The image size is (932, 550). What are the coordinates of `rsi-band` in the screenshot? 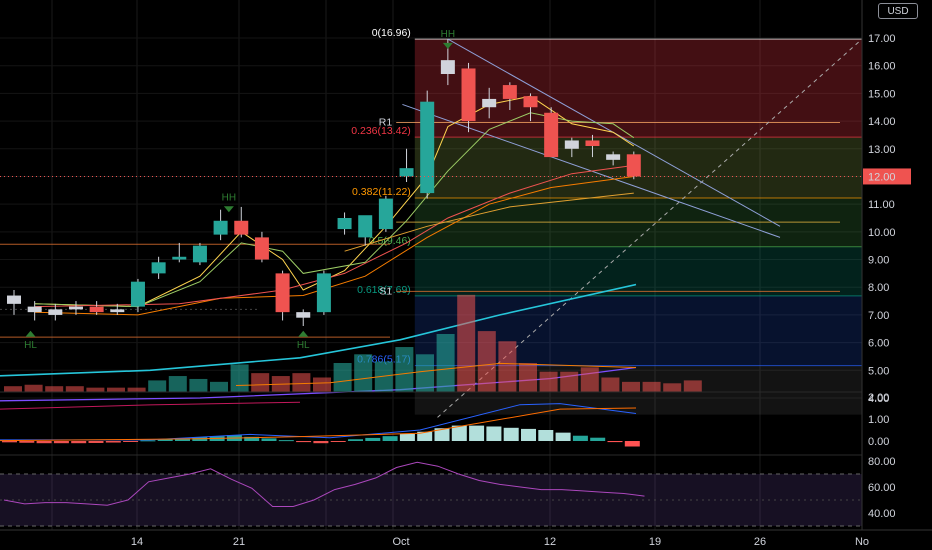 It's located at (431, 500).